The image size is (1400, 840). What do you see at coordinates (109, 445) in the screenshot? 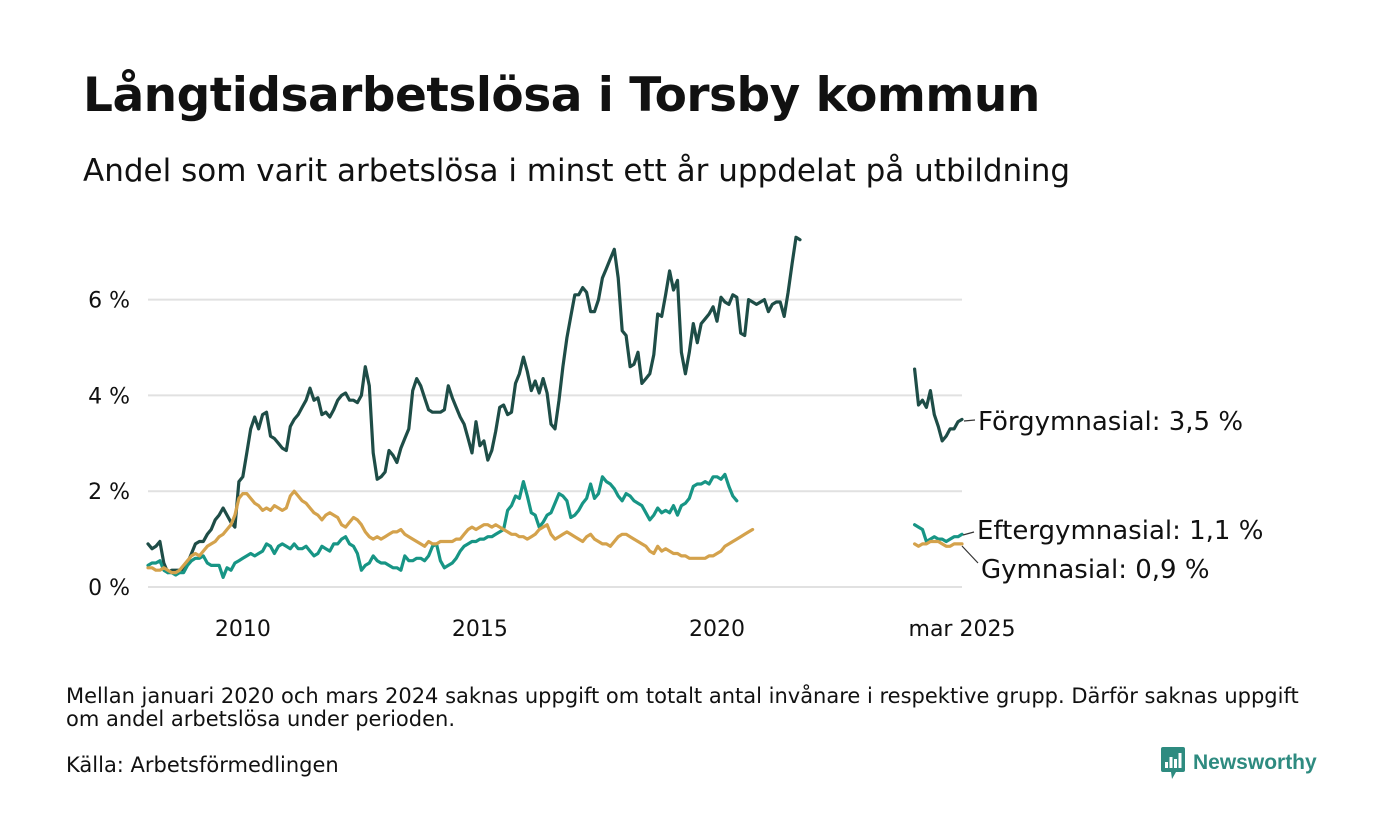
I see `y-axis: 0 % 2 % 4 % 6 %` at bounding box center [109, 445].